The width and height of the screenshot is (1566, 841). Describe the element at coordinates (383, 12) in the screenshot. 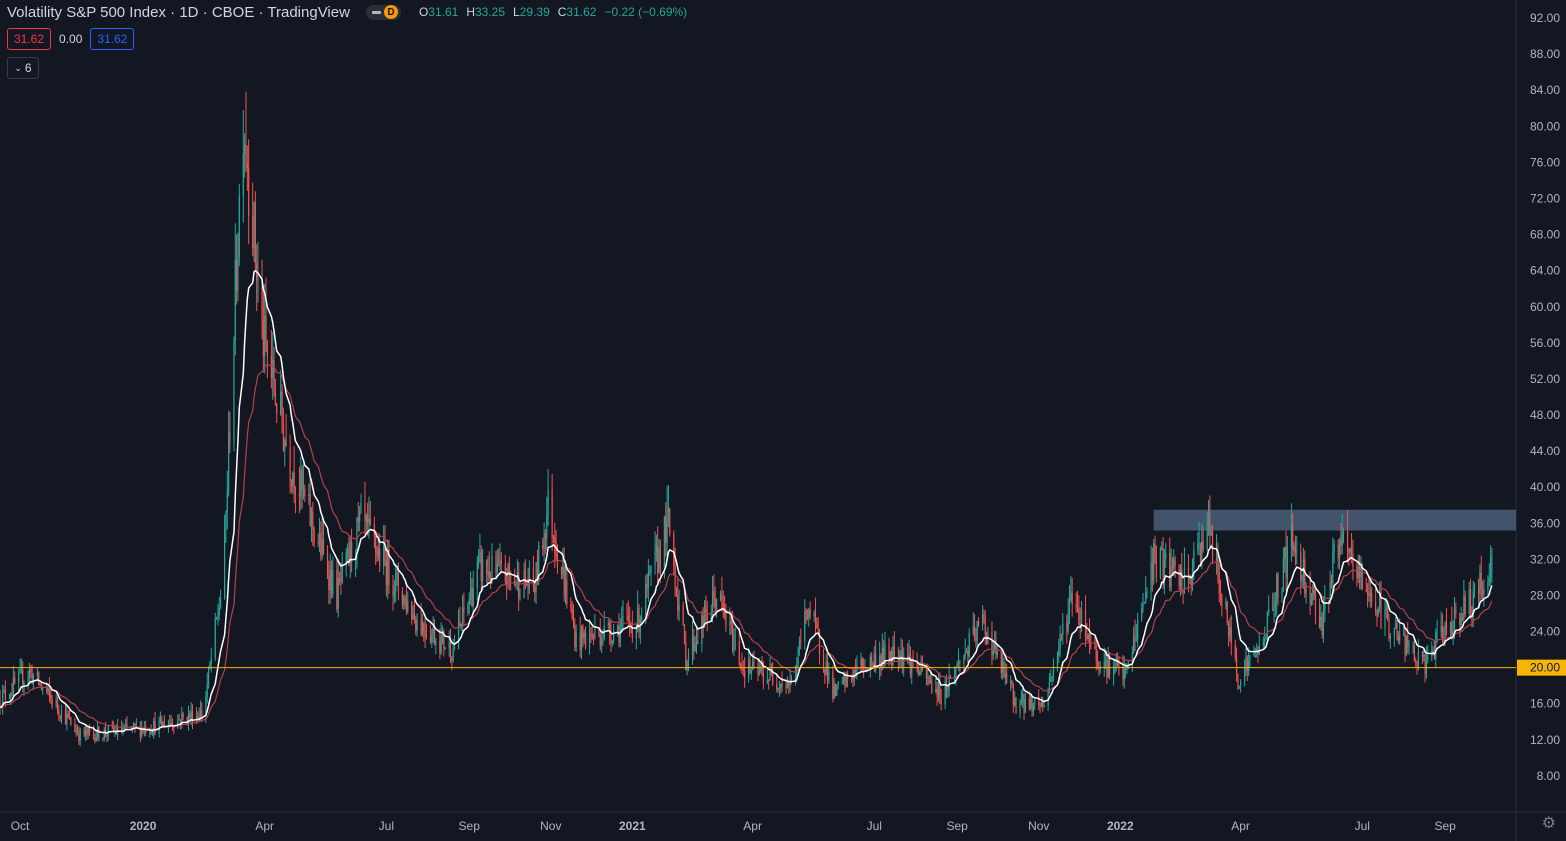

I see `visibility-toggle: D` at that location.